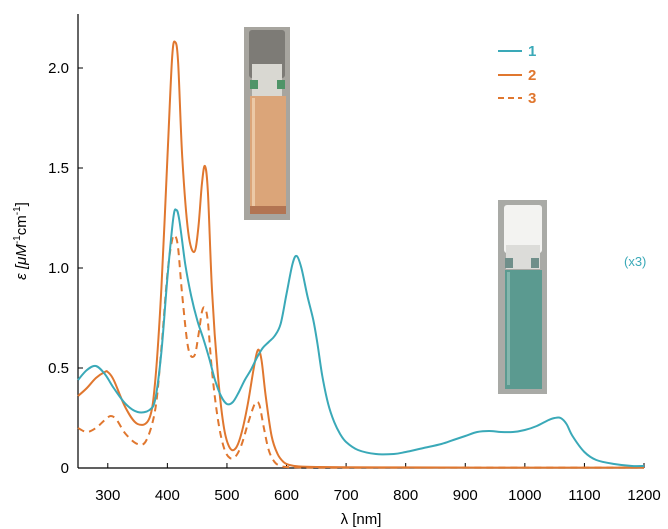  Describe the element at coordinates (584, 495) in the screenshot. I see `x-tick-label: 1100` at that location.